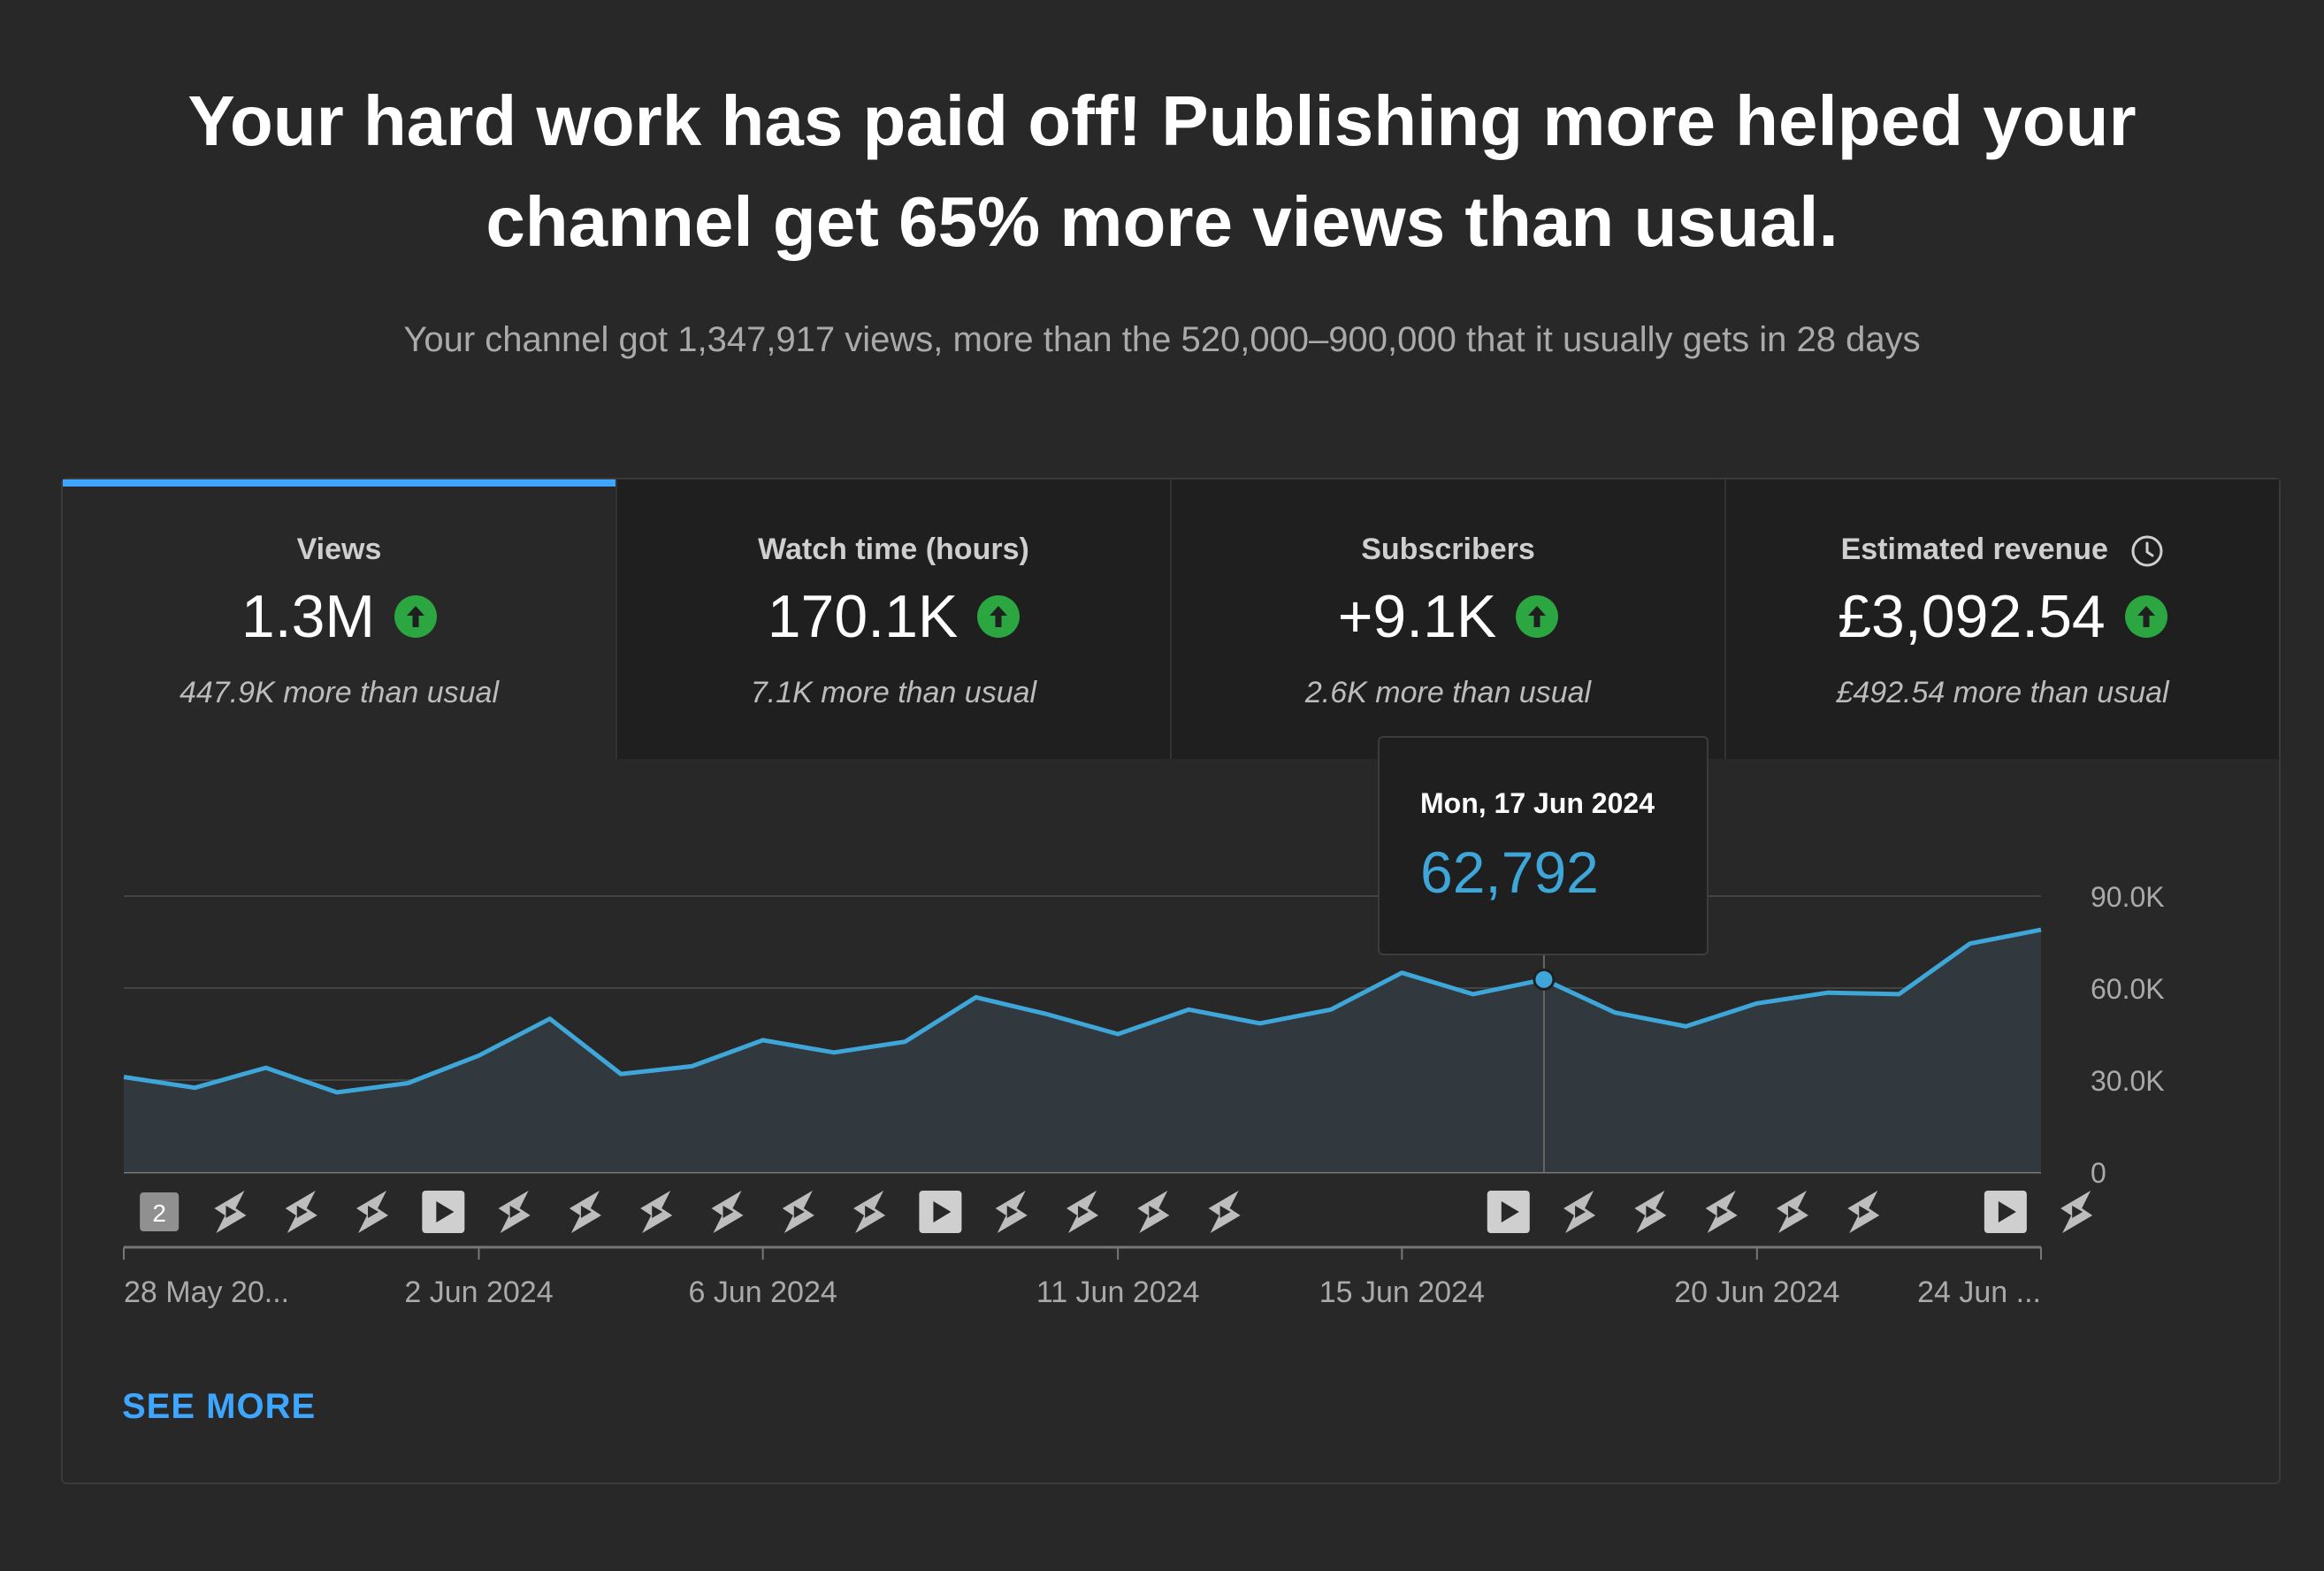  What do you see at coordinates (2098, 1173) in the screenshot?
I see `y-tick-label: 0` at bounding box center [2098, 1173].